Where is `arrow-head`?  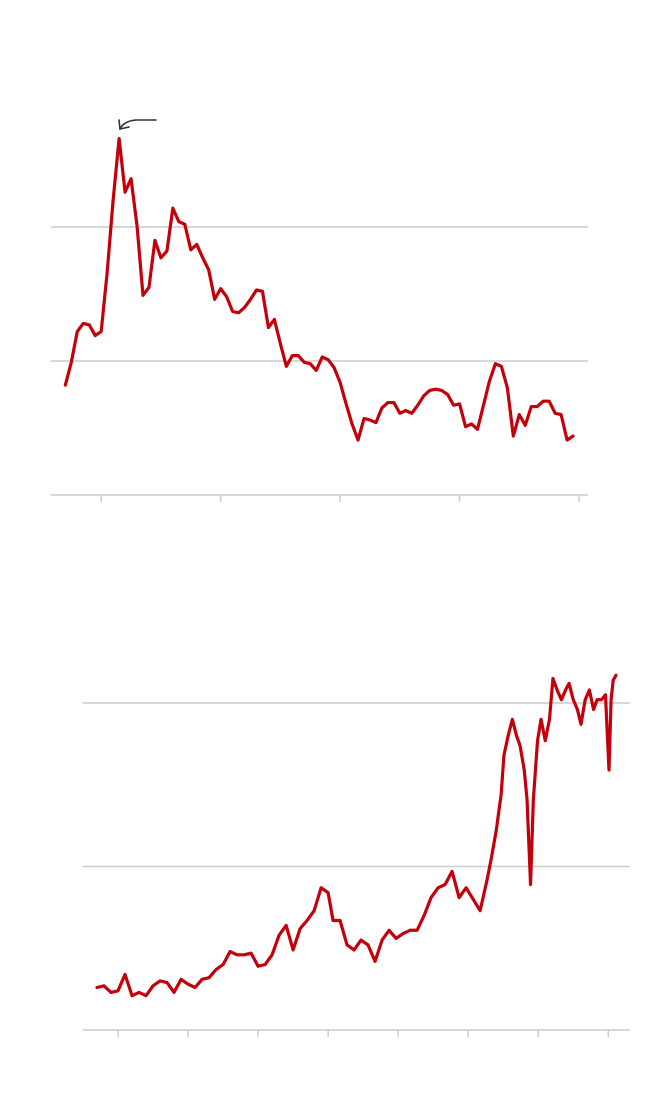 arrow-head is located at coordinates (124, 124).